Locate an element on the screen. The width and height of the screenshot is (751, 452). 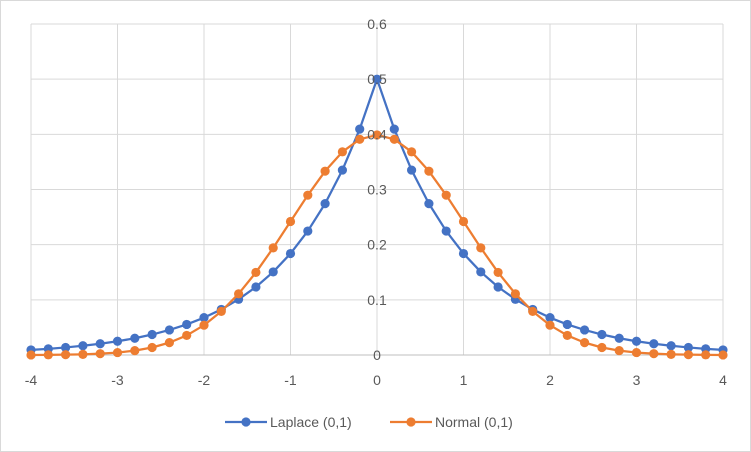
x-tick-label: -2 is located at coordinates (204, 380).